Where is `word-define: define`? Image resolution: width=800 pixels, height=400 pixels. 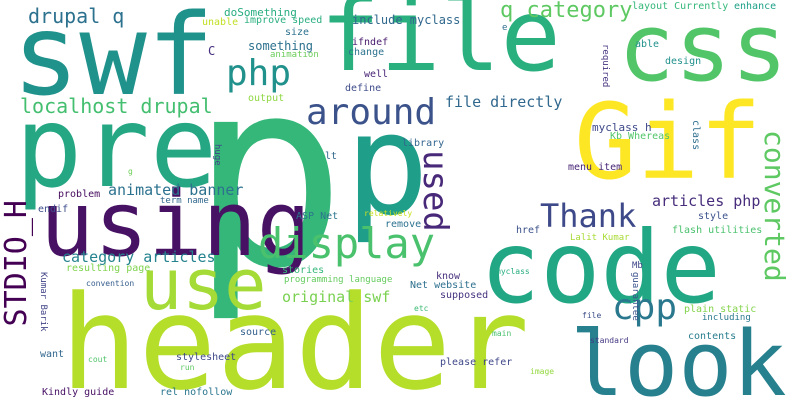
word-define: define is located at coordinates (363, 88).